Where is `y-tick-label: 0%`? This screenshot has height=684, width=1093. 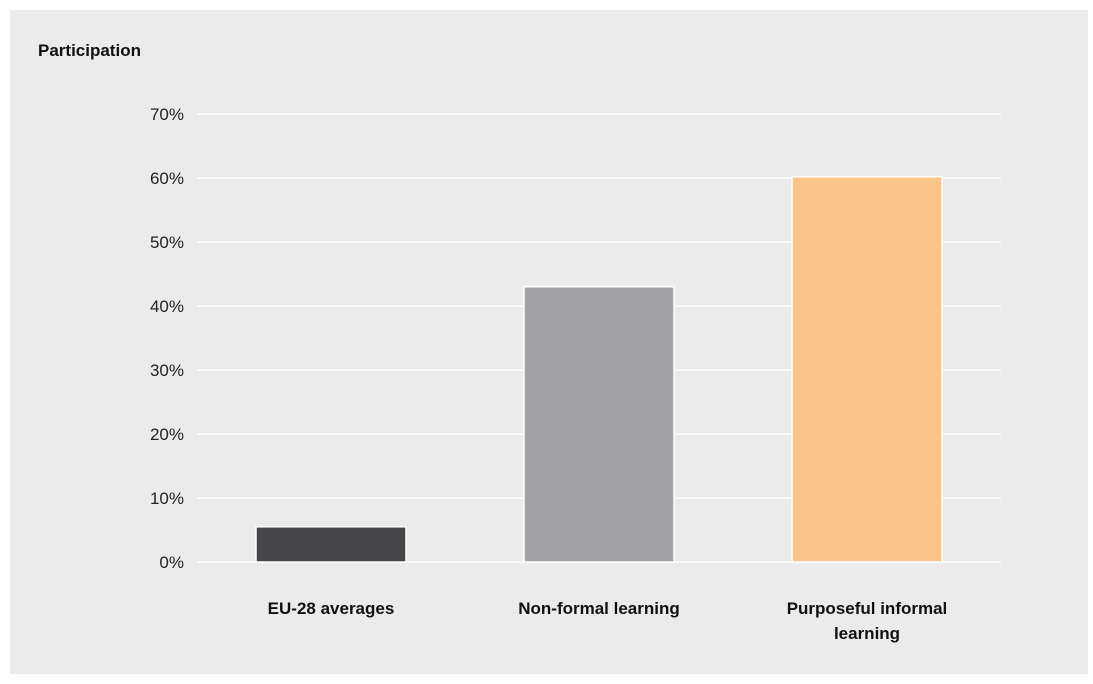 y-tick-label: 0% is located at coordinates (171, 562).